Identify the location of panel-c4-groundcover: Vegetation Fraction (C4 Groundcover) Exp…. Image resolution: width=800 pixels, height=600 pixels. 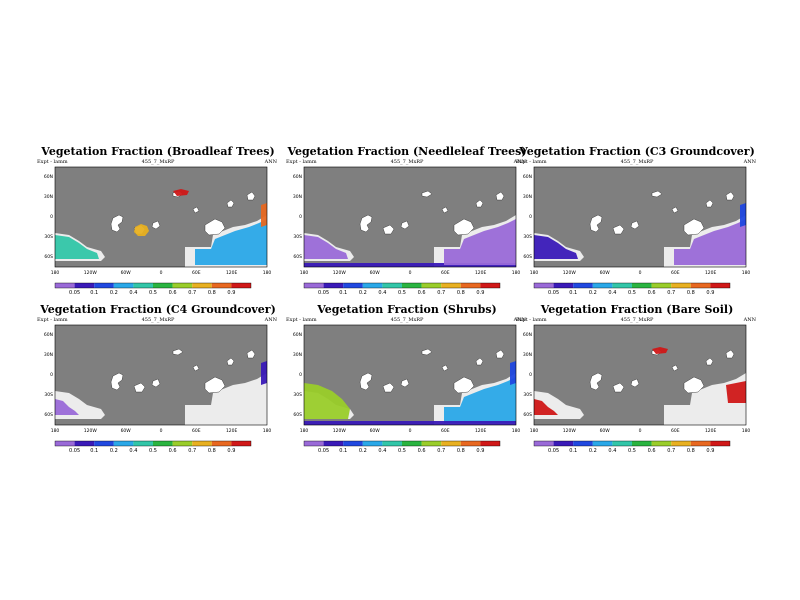
(158, 383).